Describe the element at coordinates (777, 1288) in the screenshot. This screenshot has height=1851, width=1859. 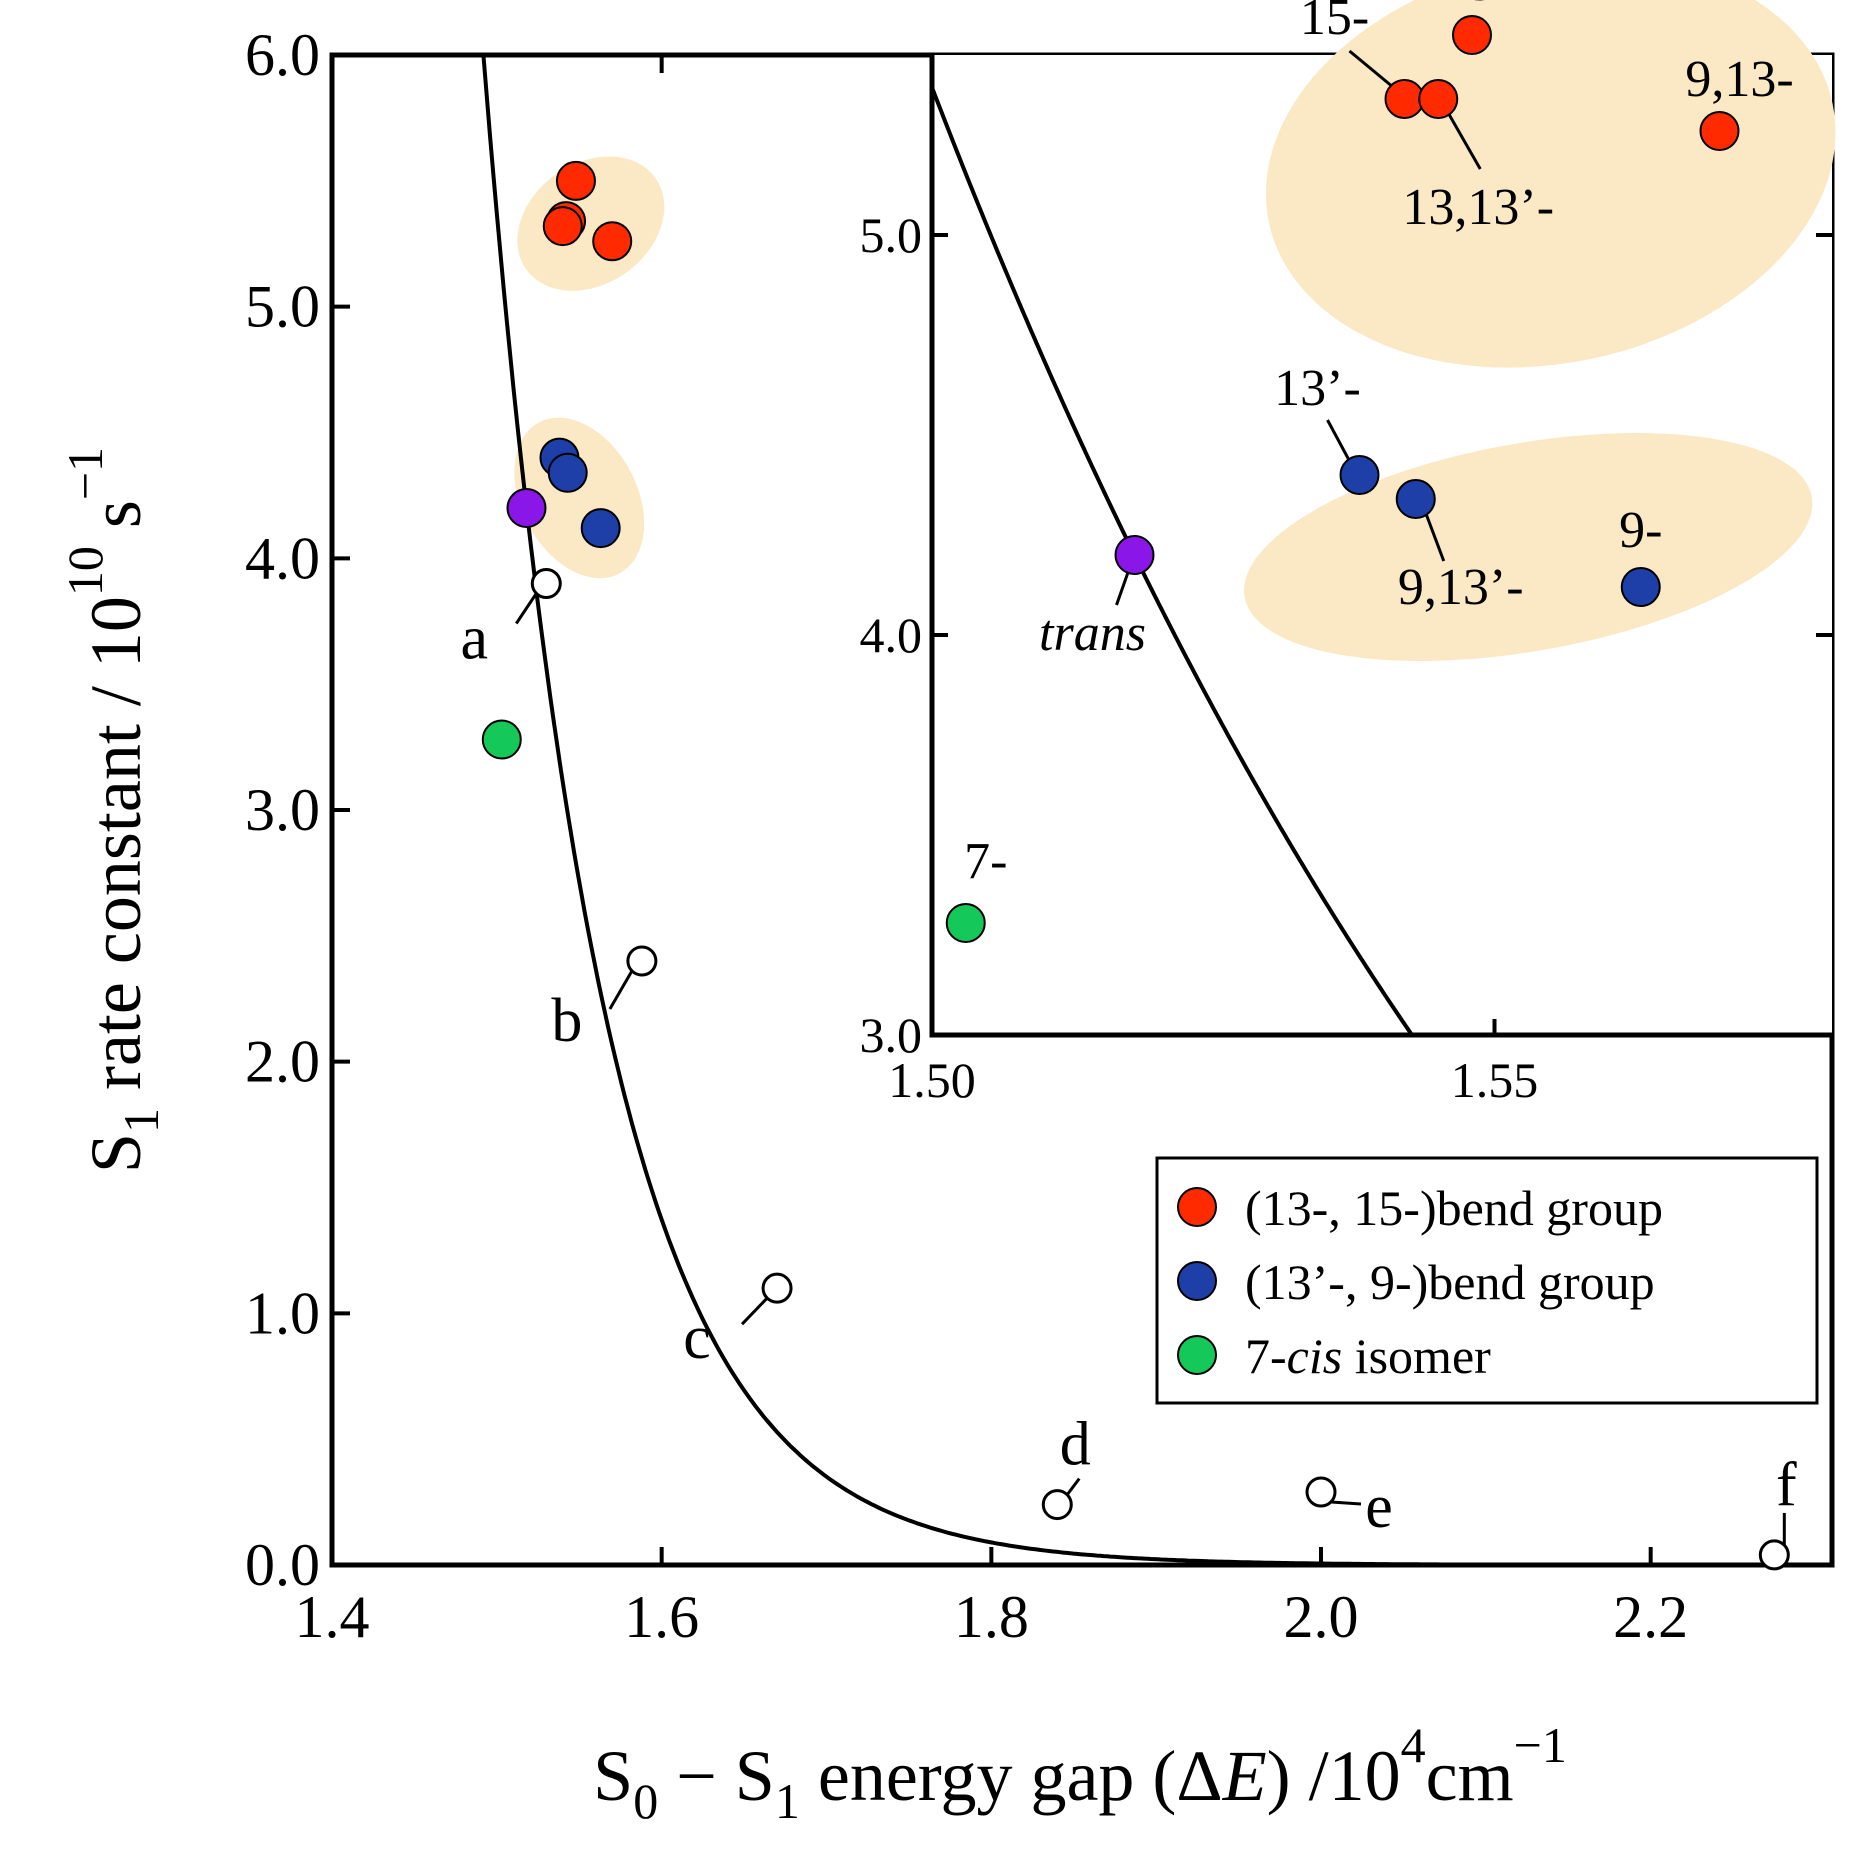
I see `reference-point-c` at that location.